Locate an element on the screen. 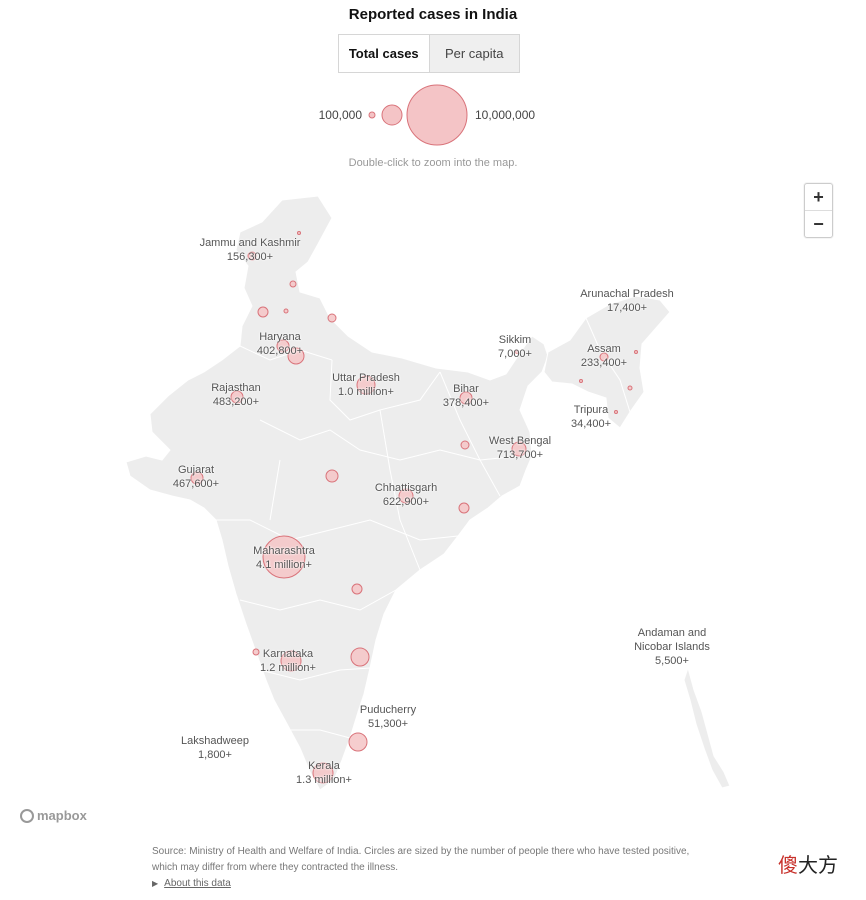  case-bubble-mizoram is located at coordinates (616, 412).